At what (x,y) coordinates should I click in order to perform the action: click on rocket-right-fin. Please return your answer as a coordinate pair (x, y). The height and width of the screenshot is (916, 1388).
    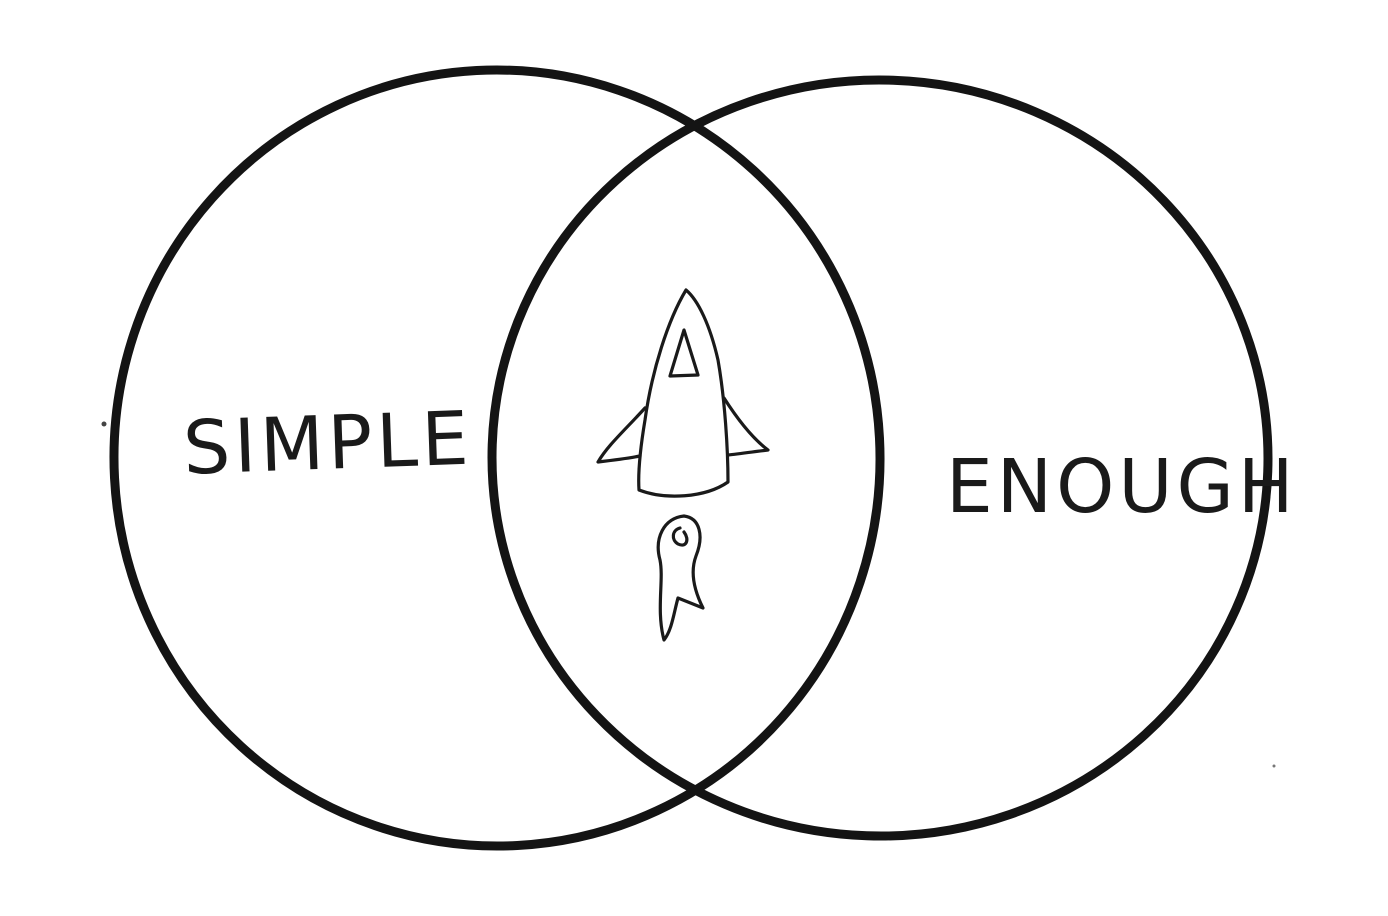
    Looking at the image, I should click on (746, 426).